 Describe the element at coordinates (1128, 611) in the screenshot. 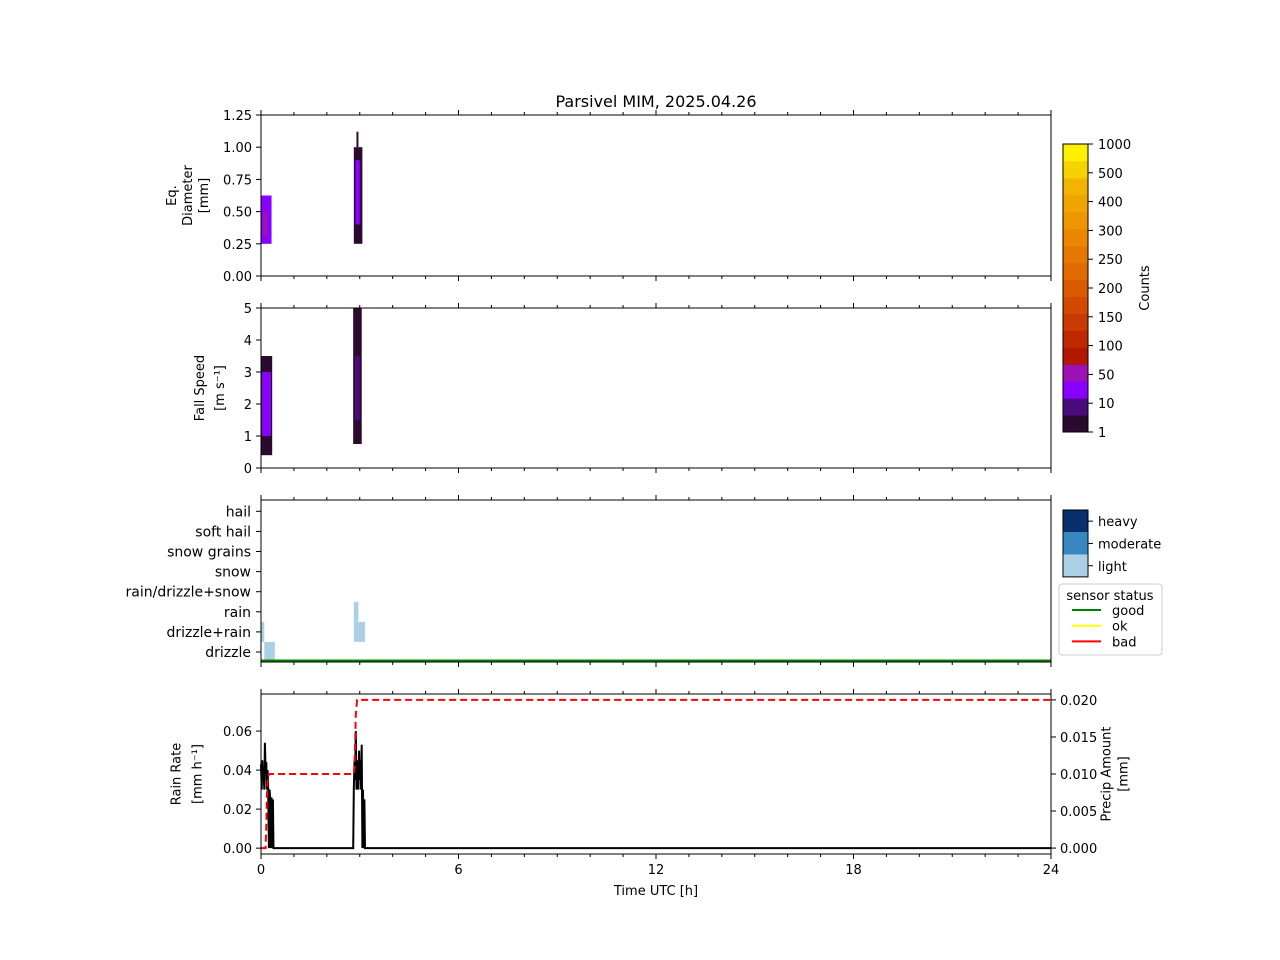

I see `status-legend-label: good` at that location.